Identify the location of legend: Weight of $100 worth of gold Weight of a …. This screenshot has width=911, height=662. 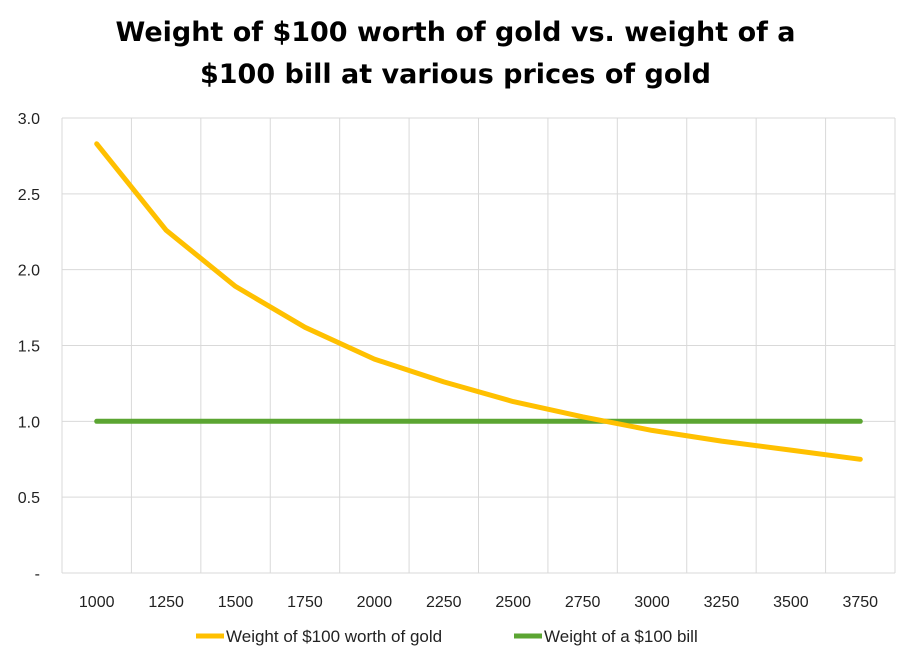
(447, 636).